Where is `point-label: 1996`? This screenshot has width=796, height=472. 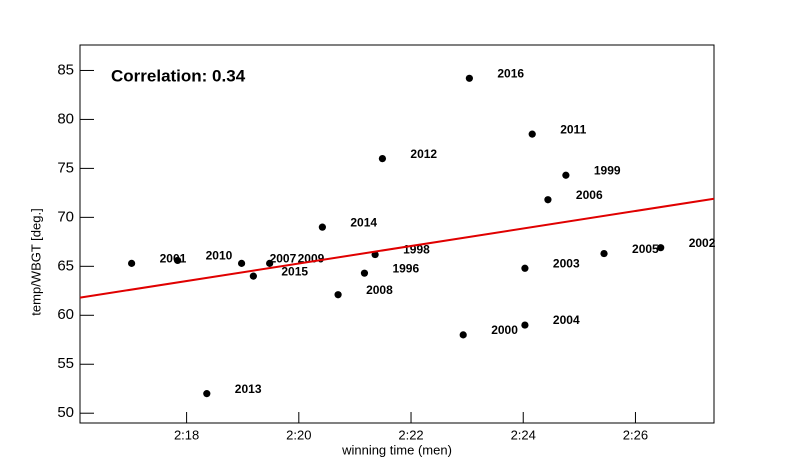
point-label: 1996 is located at coordinates (405, 268).